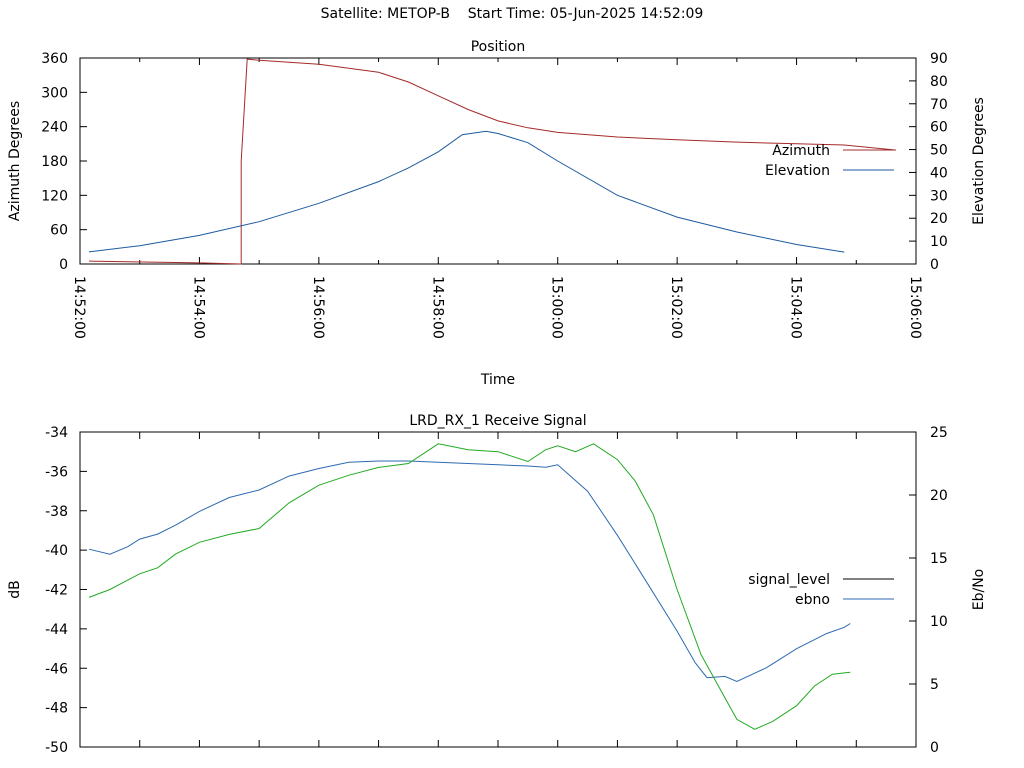 The width and height of the screenshot is (1024, 768). I want to click on chart1-y2-axis-tick-label: 30, so click(939, 196).